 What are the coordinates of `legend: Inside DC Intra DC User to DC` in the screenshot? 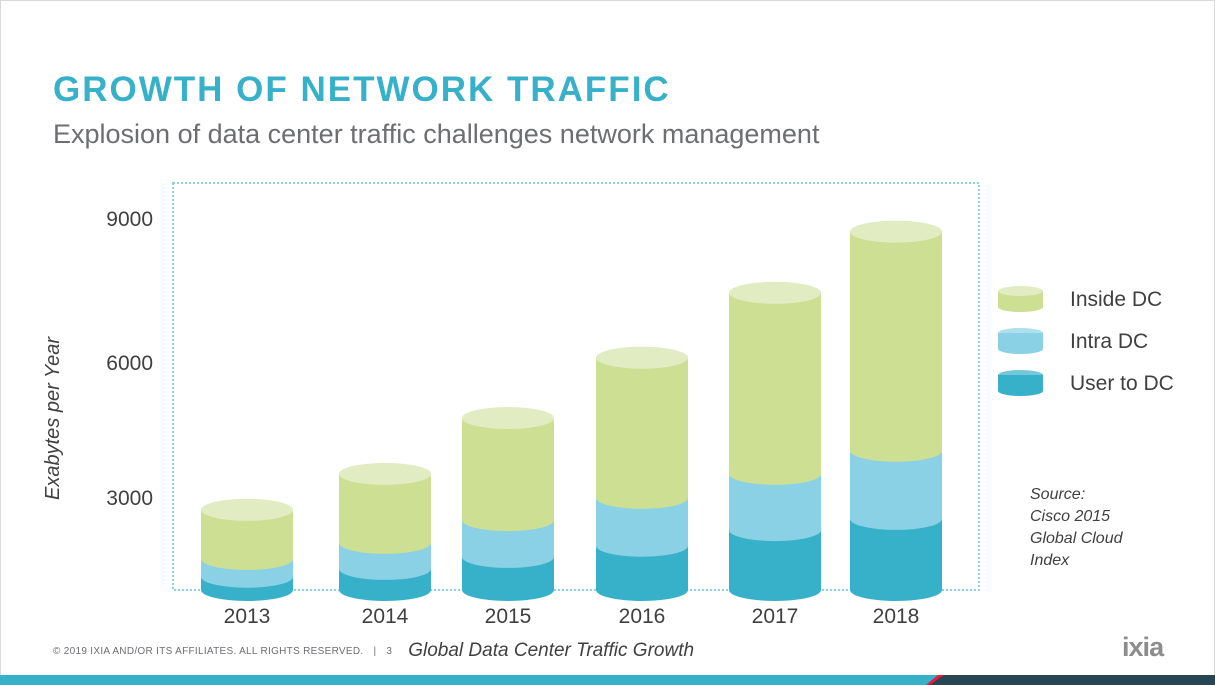 It's located at (1086, 341).